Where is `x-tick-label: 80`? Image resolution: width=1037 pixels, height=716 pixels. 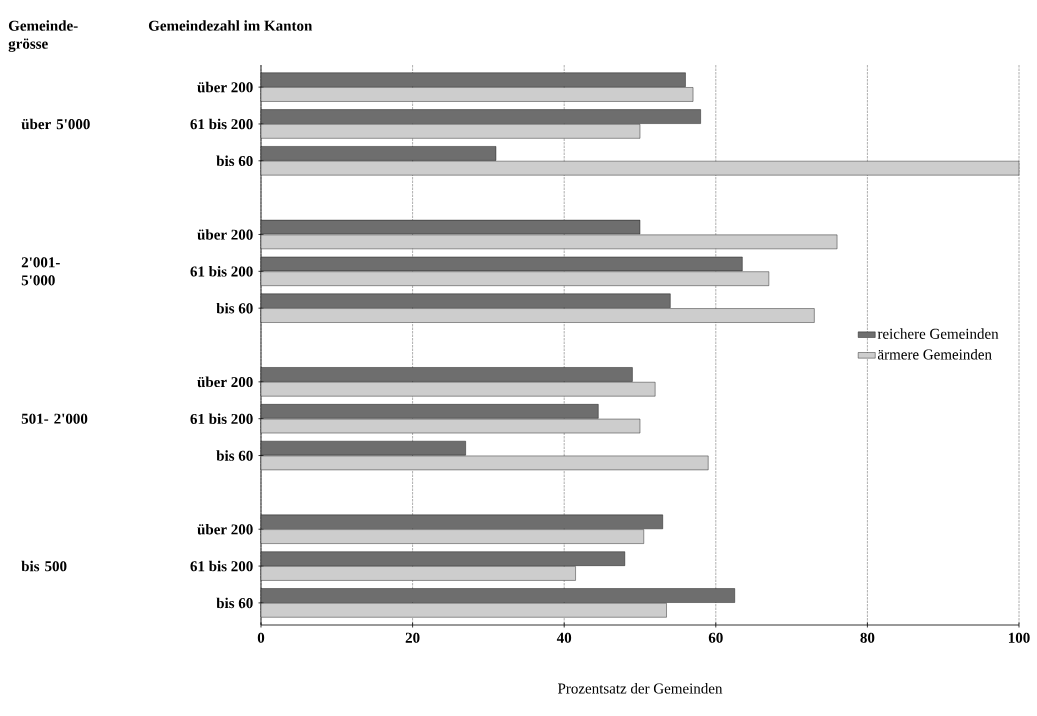
x-tick-label: 80 is located at coordinates (867, 637).